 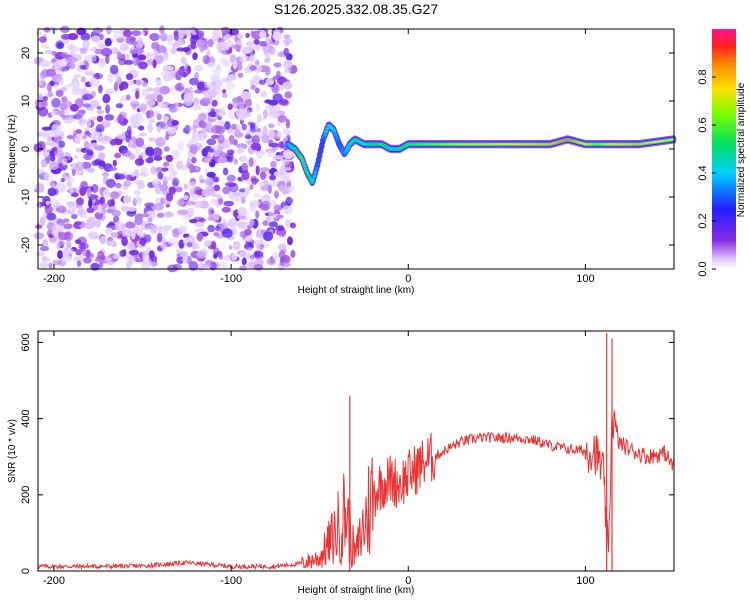 What do you see at coordinates (408, 279) in the screenshot?
I see `x-tick-label: 0` at bounding box center [408, 279].